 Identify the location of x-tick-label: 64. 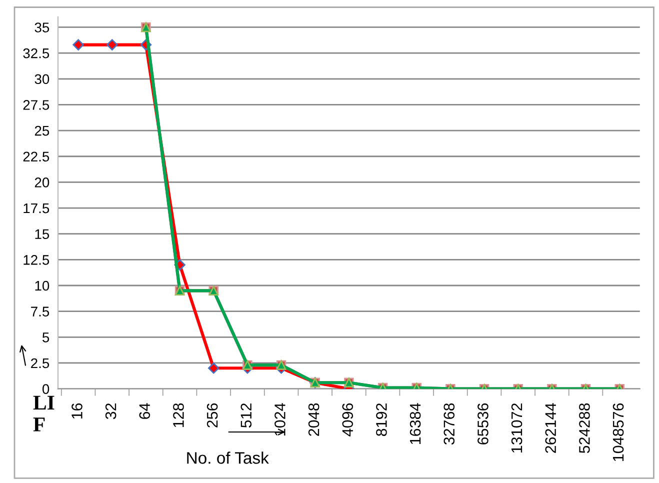
(144, 411).